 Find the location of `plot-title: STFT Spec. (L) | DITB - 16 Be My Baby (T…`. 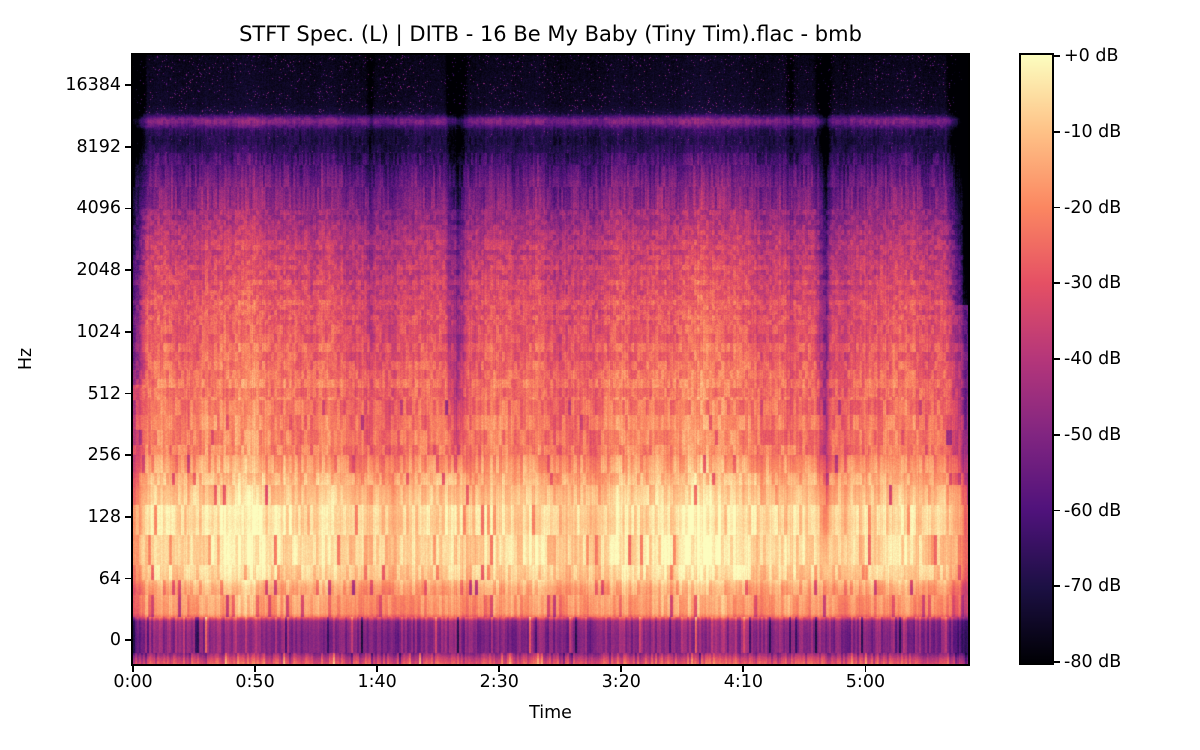

plot-title: STFT Spec. (L) | DITB - 16 Be My Baby (T… is located at coordinates (550, 34).